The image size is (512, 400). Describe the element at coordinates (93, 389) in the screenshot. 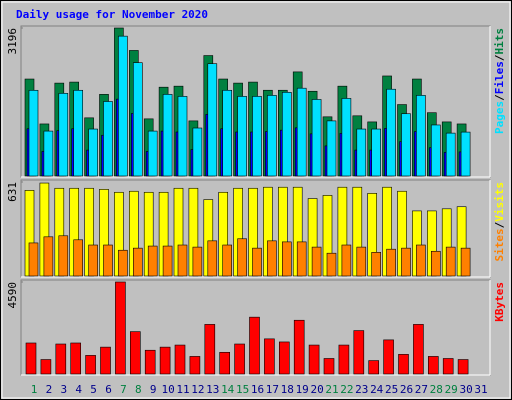

I see `x-tick-label: 5` at that location.